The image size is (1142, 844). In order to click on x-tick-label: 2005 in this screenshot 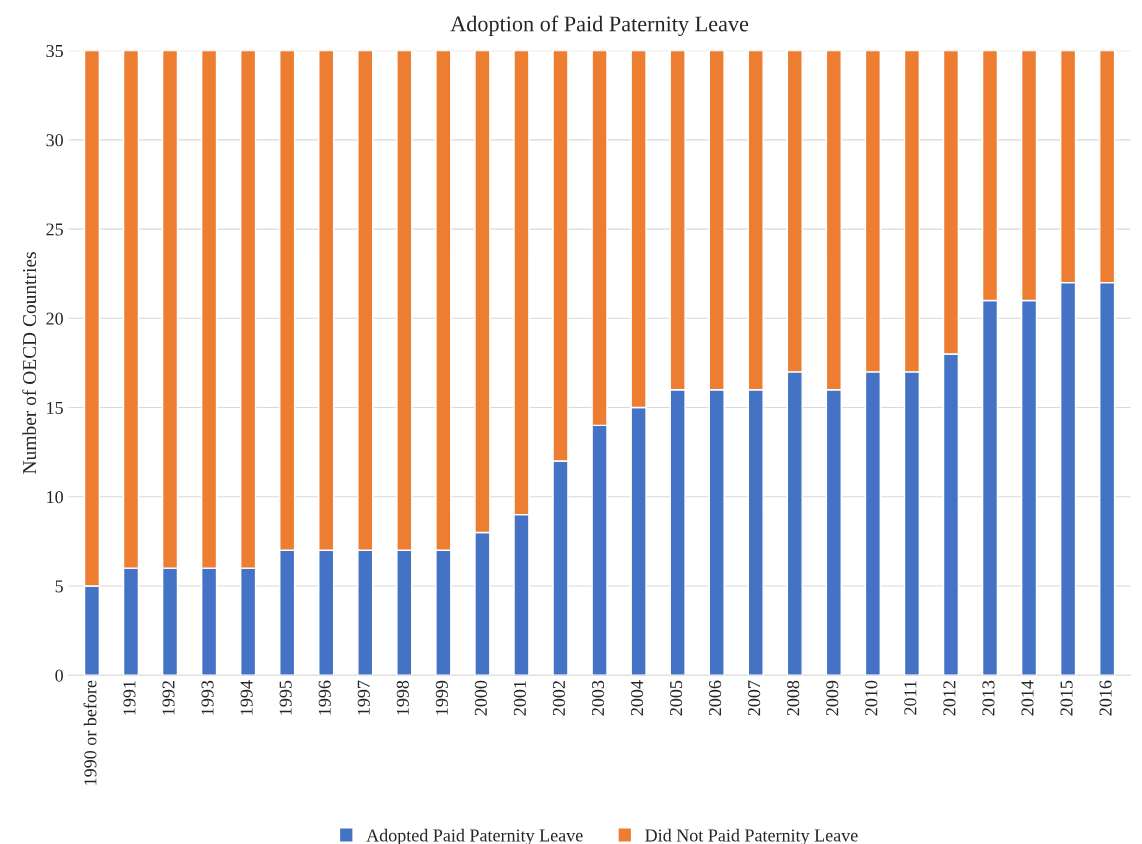, I will do `click(676, 698)`.